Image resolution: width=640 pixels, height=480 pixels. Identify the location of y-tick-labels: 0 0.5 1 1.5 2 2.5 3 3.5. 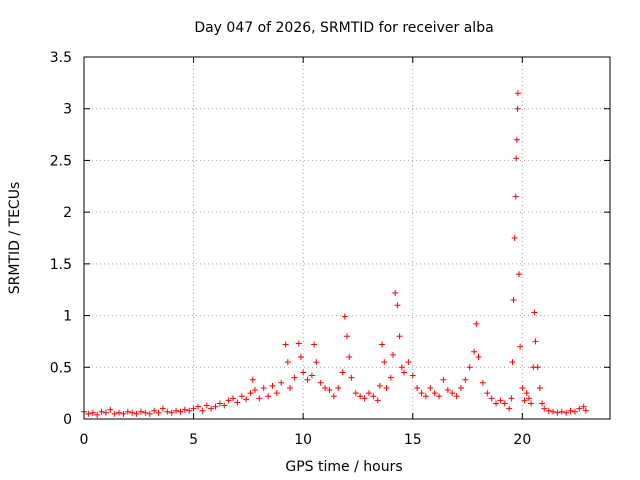
(61, 239).